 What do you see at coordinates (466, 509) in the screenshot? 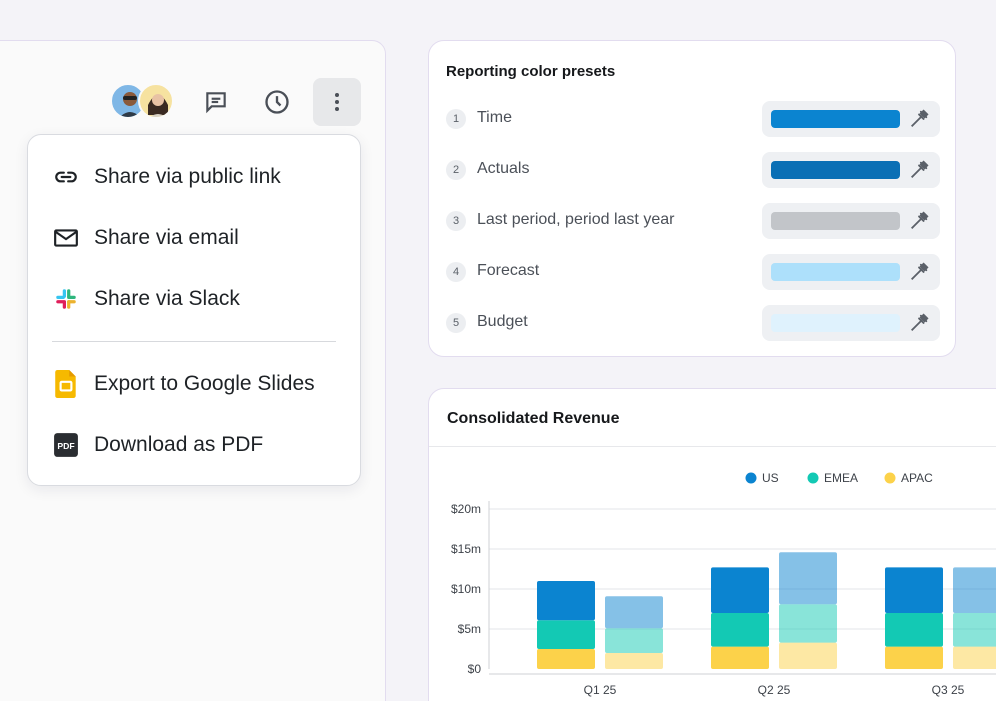
I see `y-tick-label: $20m` at bounding box center [466, 509].